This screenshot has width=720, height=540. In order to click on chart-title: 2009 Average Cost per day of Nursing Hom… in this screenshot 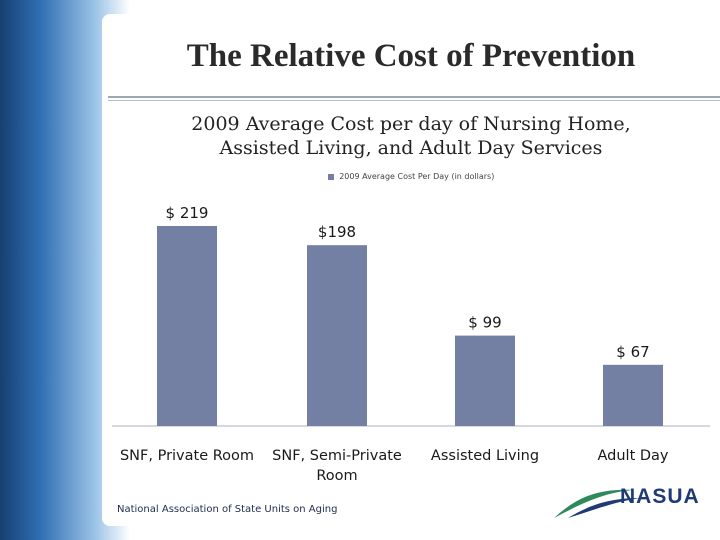, I will do `click(411, 136)`.